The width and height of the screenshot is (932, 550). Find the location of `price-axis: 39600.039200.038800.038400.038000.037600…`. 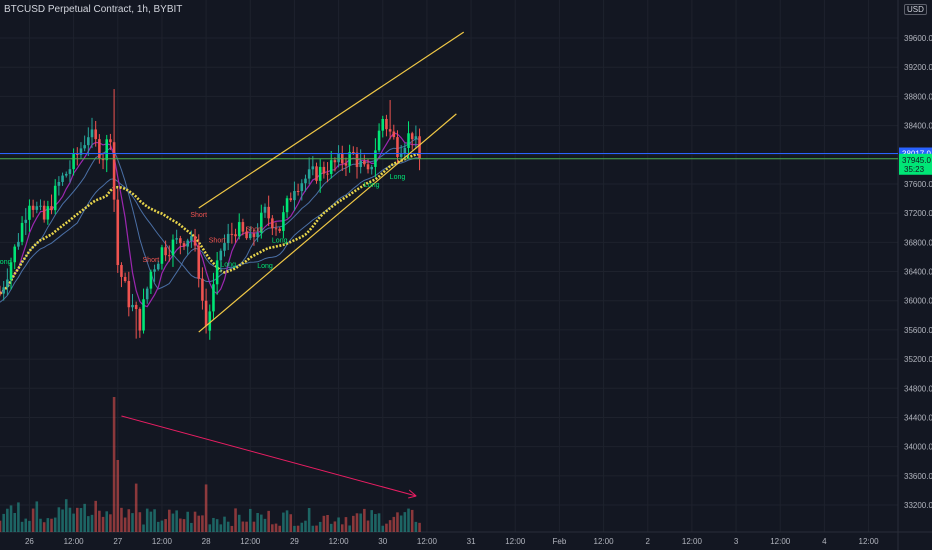

price-axis: 39600.039200.038800.038400.038000.037600… is located at coordinates (918, 257).